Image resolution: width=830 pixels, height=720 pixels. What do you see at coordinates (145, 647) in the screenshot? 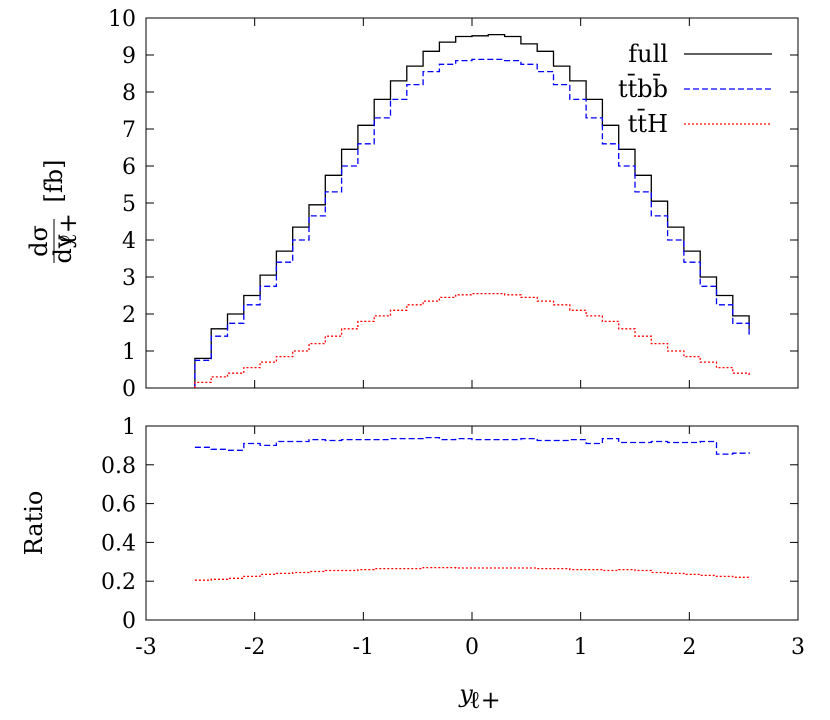
I see `xtick-label: -3` at bounding box center [145, 647].